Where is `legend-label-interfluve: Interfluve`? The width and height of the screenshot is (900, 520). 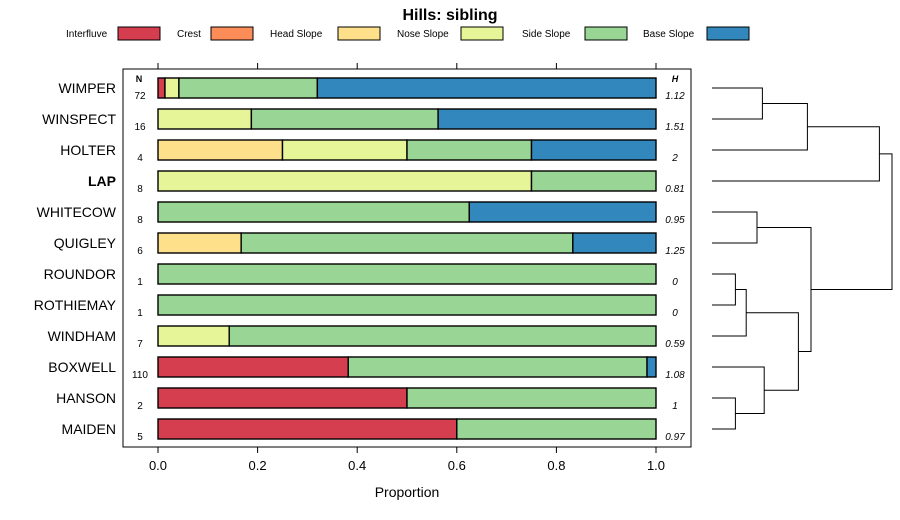
legend-label-interfluve: Interfluve is located at coordinates (87, 34).